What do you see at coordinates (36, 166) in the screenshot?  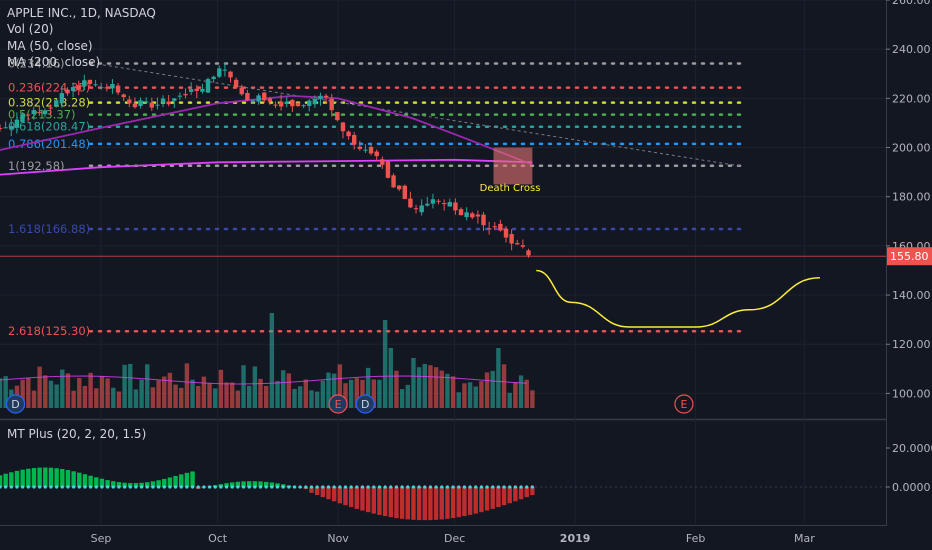 I see `fib-level-label: 1(192.58)` at bounding box center [36, 166].